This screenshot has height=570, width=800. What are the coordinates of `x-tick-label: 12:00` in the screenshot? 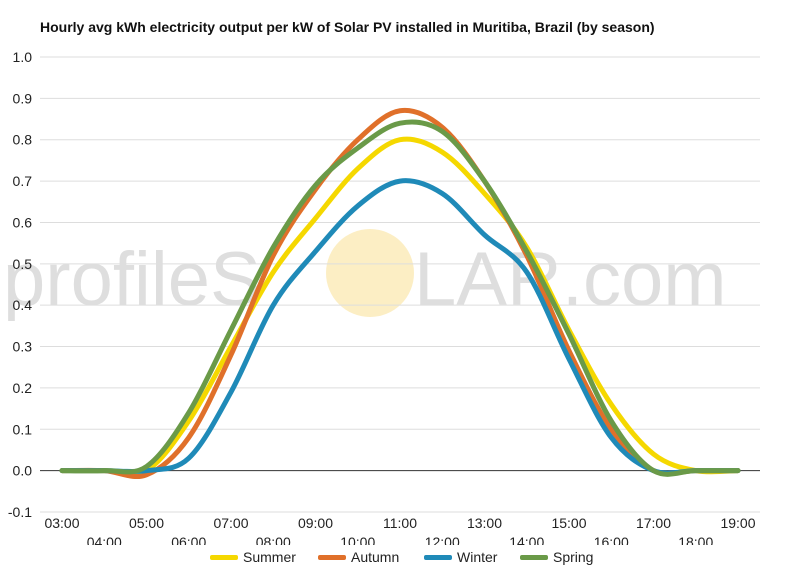 It's located at (442, 539).